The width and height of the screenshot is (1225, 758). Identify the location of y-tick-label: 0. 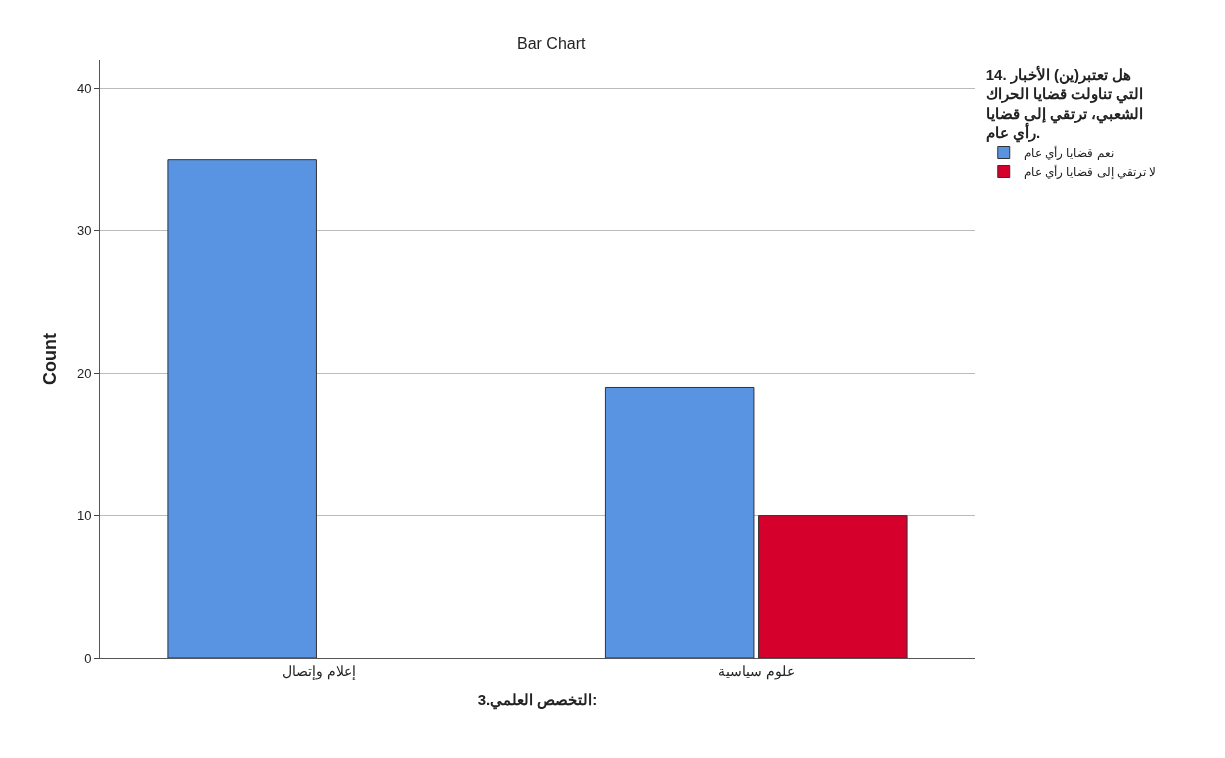
(88, 658).